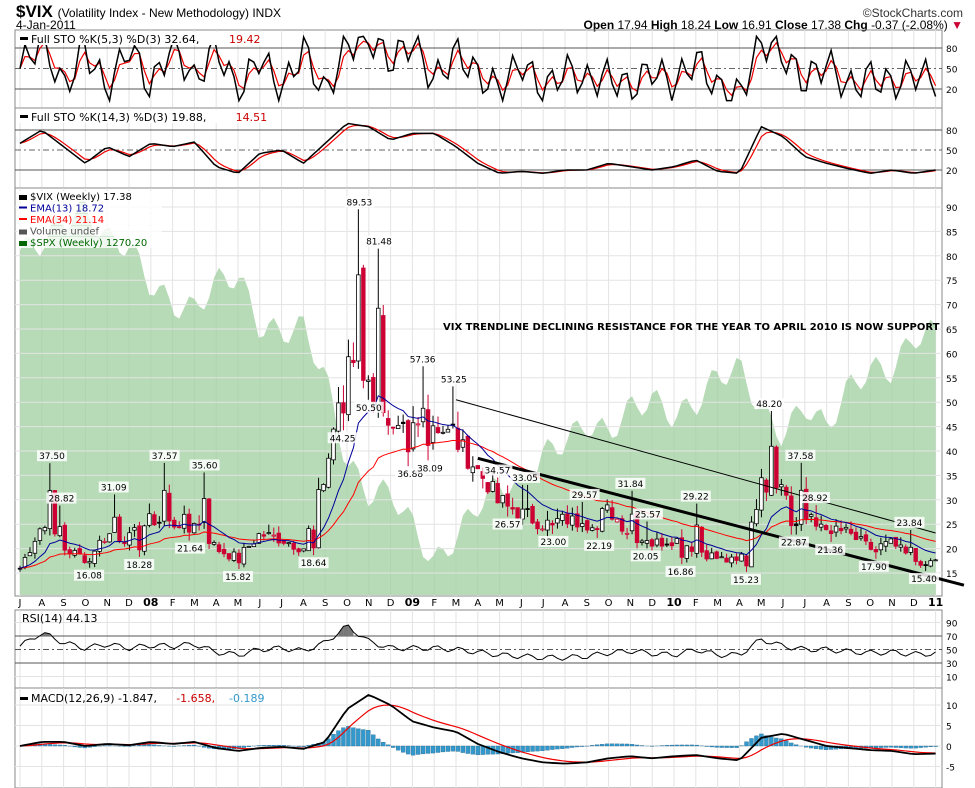 The width and height of the screenshot is (975, 788). What do you see at coordinates (952, 50) in the screenshot?
I see `y-tick-label: 80` at bounding box center [952, 50].